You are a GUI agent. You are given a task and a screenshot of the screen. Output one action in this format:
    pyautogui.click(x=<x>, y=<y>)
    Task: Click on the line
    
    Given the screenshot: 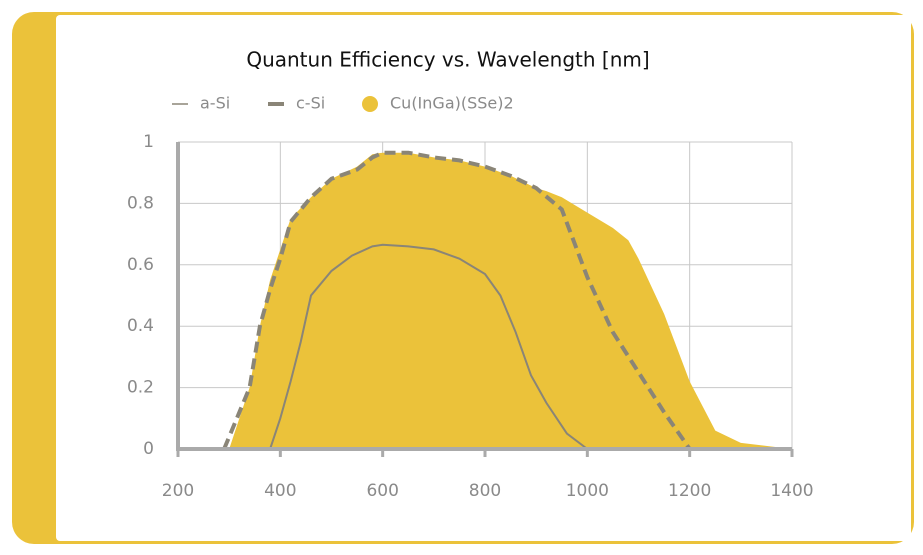 What is the action you would take?
    pyautogui.click(x=428, y=346)
    